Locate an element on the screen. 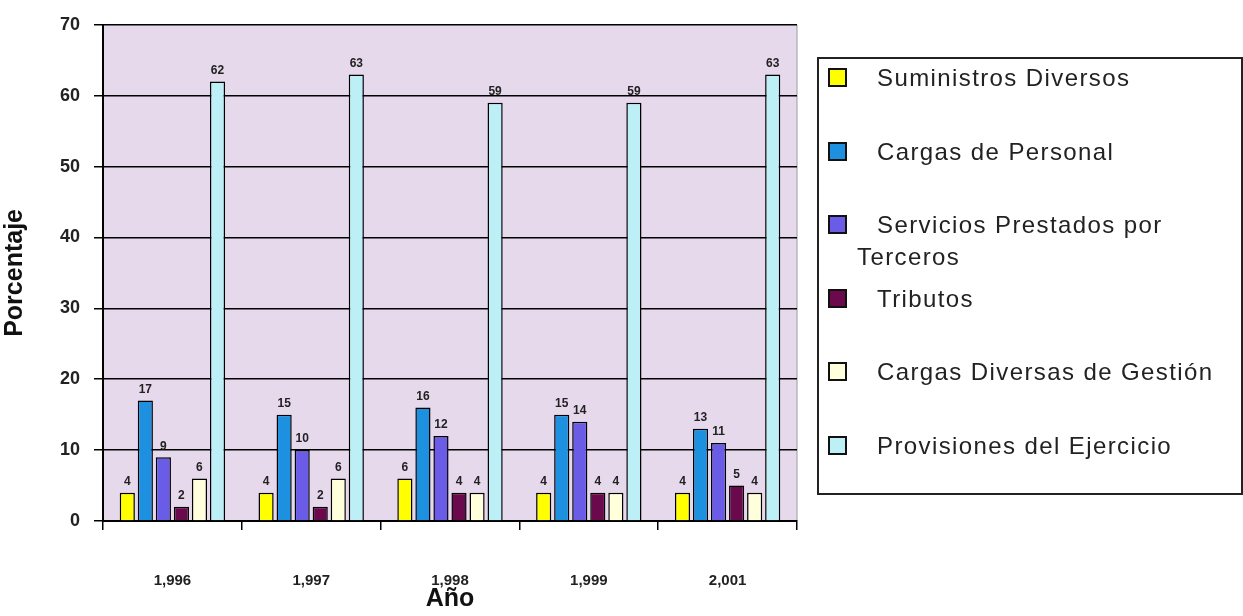 The height and width of the screenshot is (616, 1243). y-tick-label: 10 is located at coordinates (69, 449).